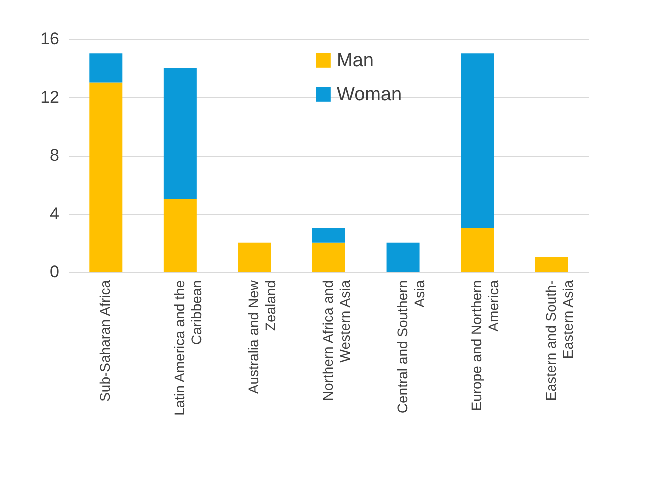  Describe the element at coordinates (50, 39) in the screenshot. I see `y-tick-label: 16` at that location.